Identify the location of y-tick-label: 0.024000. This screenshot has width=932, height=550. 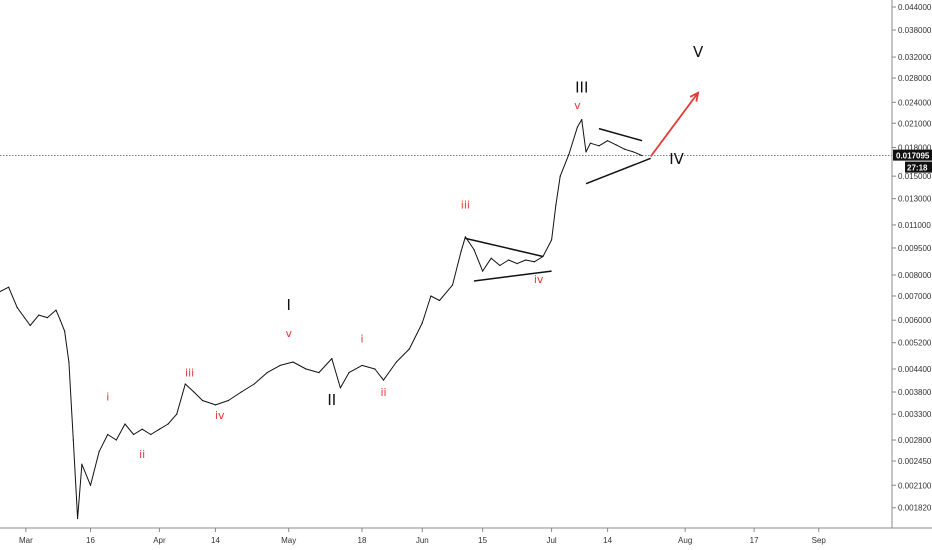
(915, 102).